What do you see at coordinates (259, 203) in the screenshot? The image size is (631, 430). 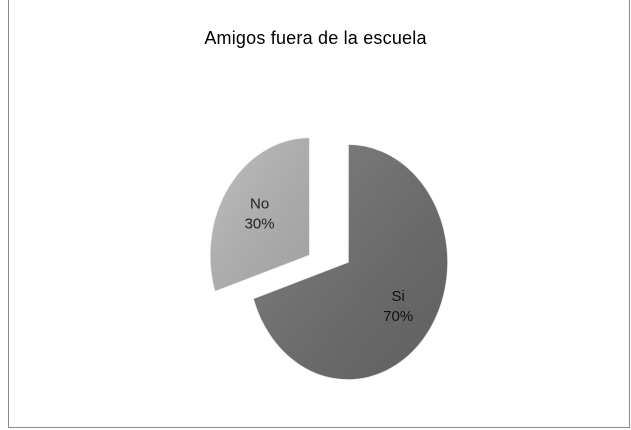 I see `slice-label-no: No` at bounding box center [259, 203].